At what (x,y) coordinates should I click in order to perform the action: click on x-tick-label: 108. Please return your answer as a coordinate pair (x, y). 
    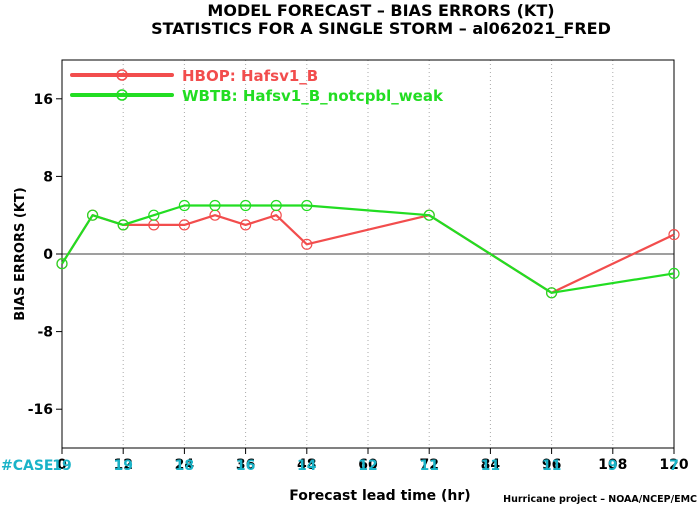
    Looking at the image, I should click on (612, 465).